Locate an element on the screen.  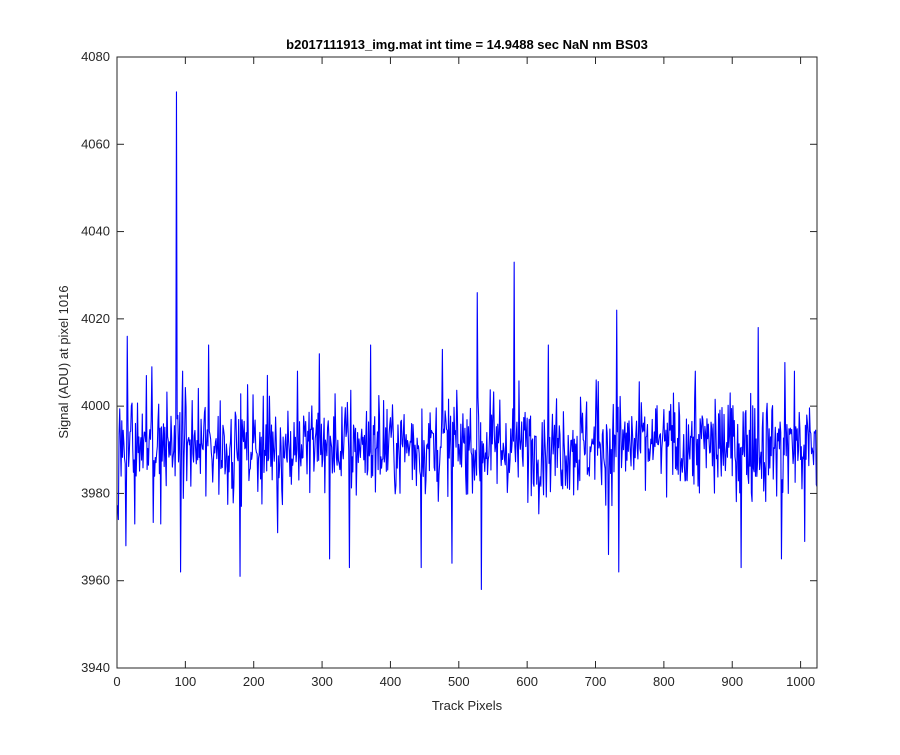
x-tick-label: 800 is located at coordinates (664, 681).